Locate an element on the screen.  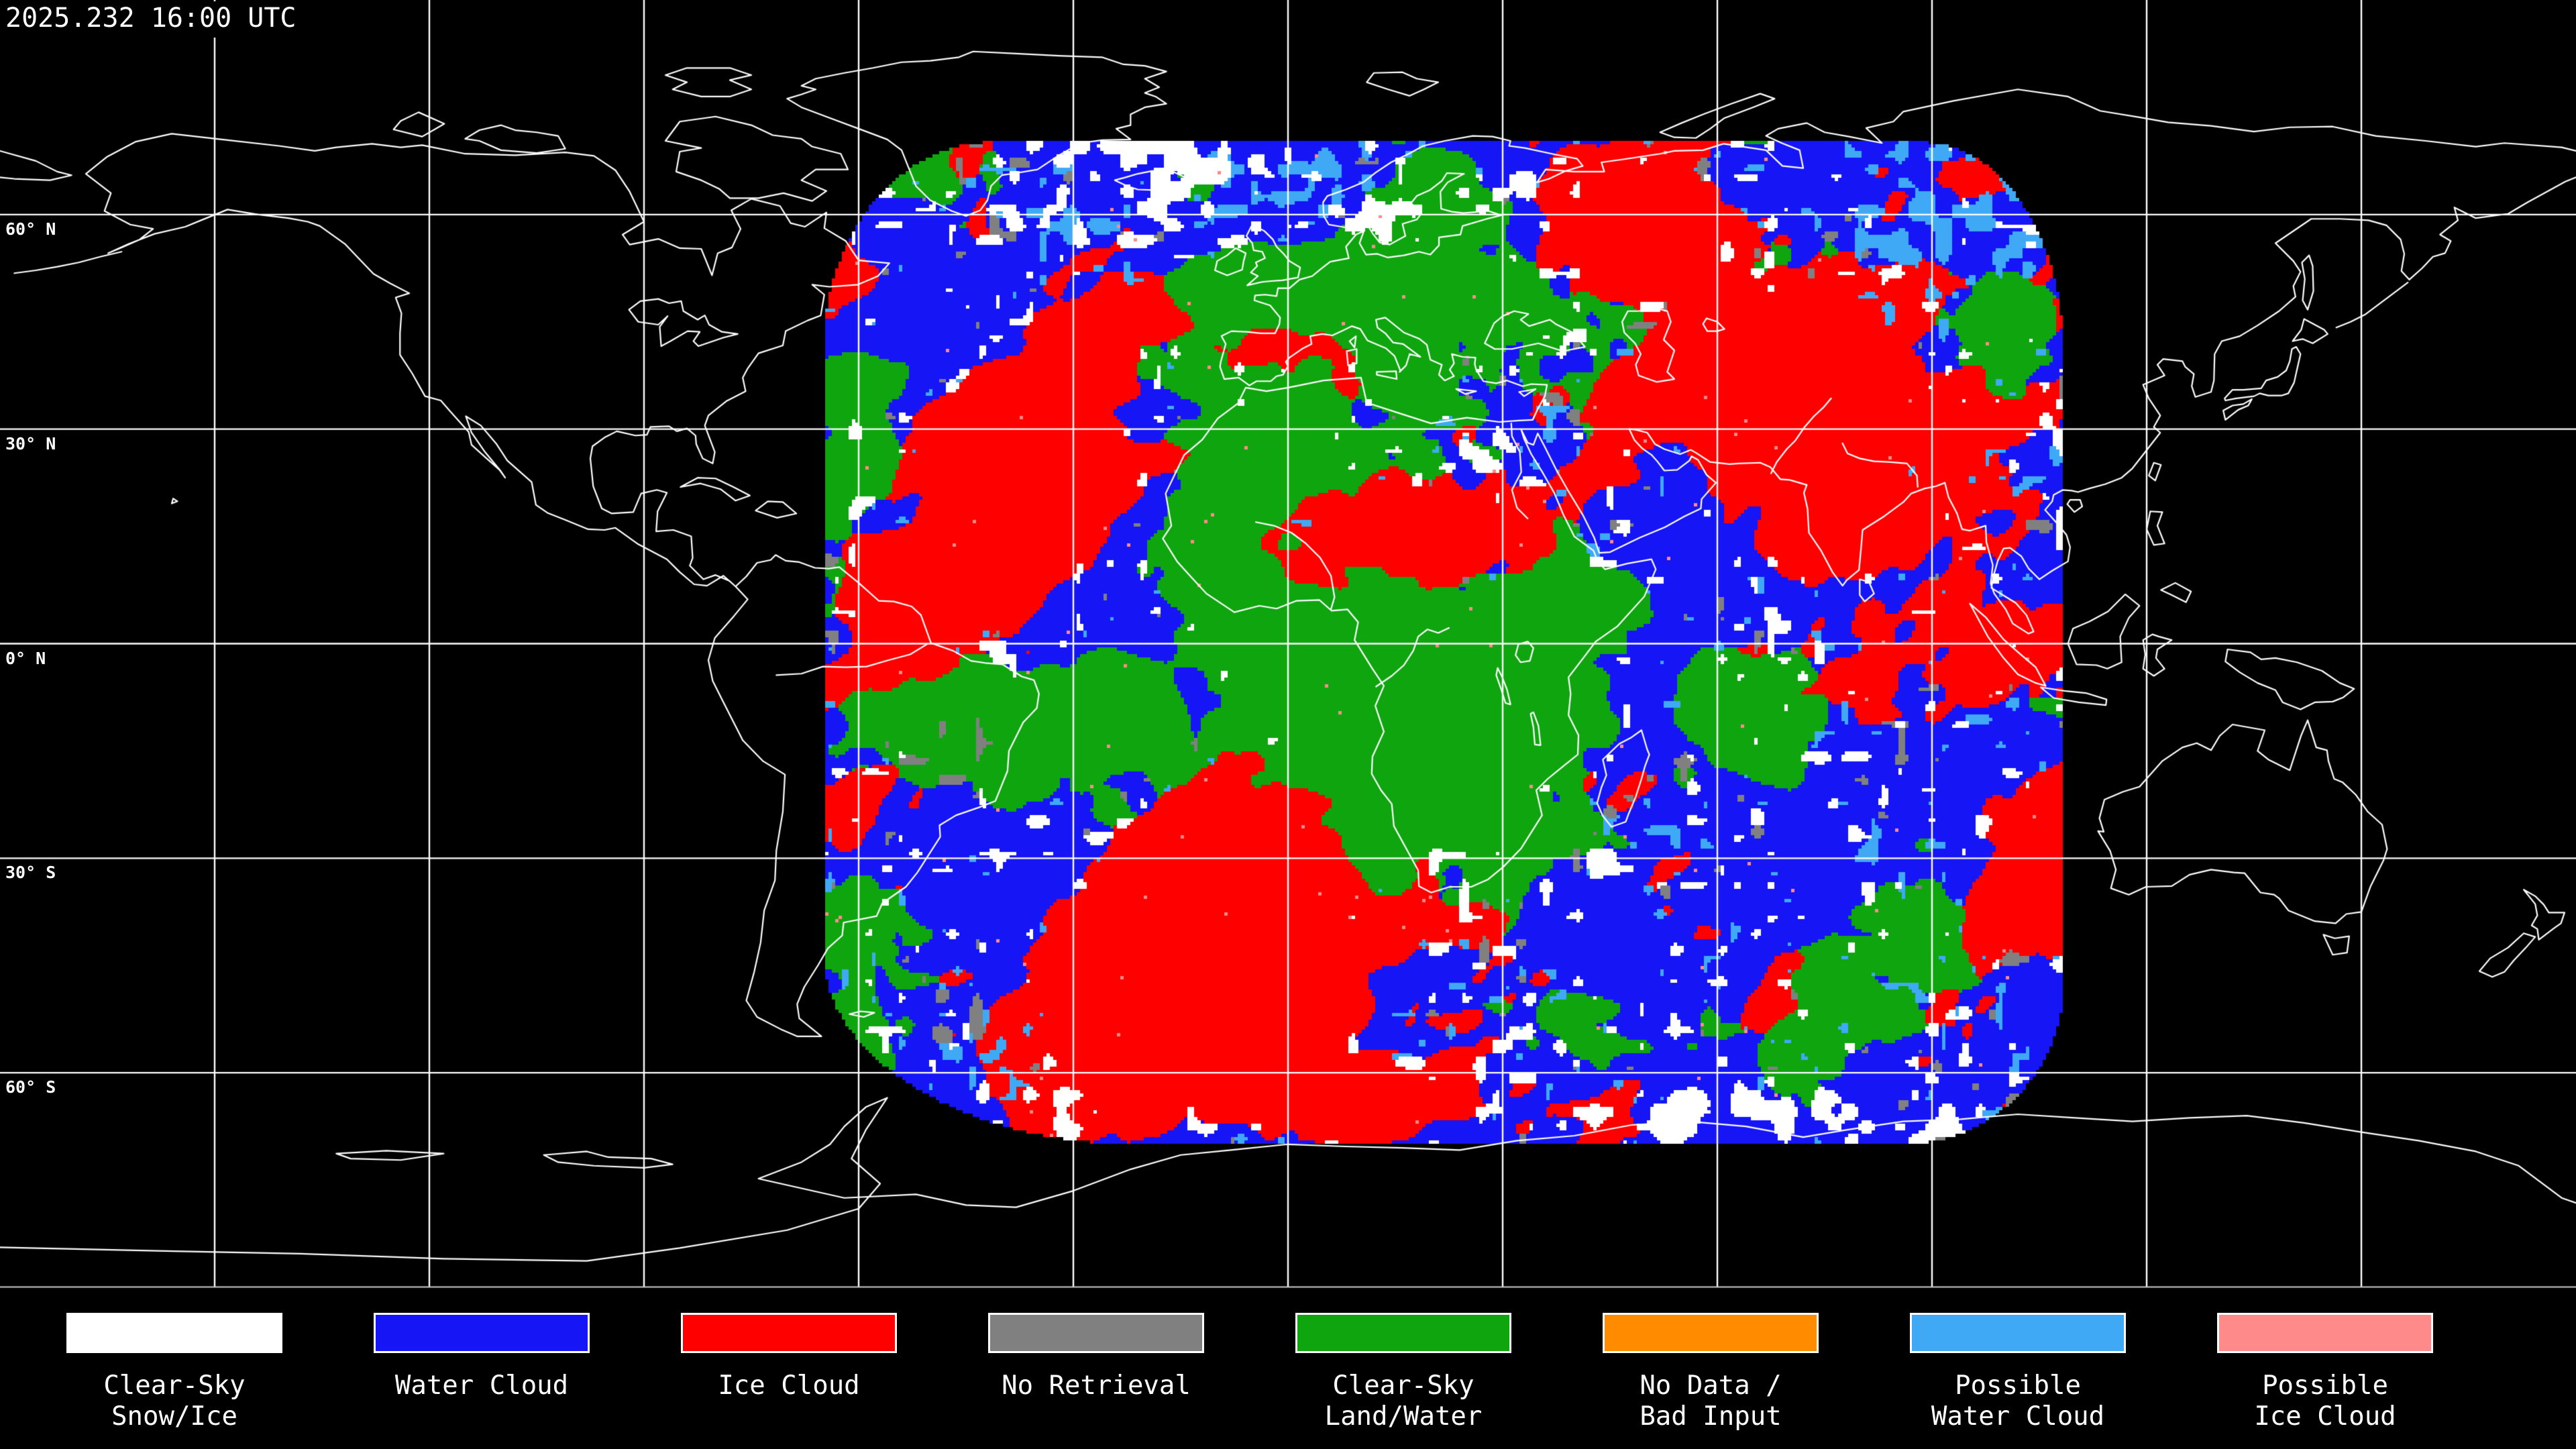
legend-swatch-no_retrieval is located at coordinates (1096, 1333).